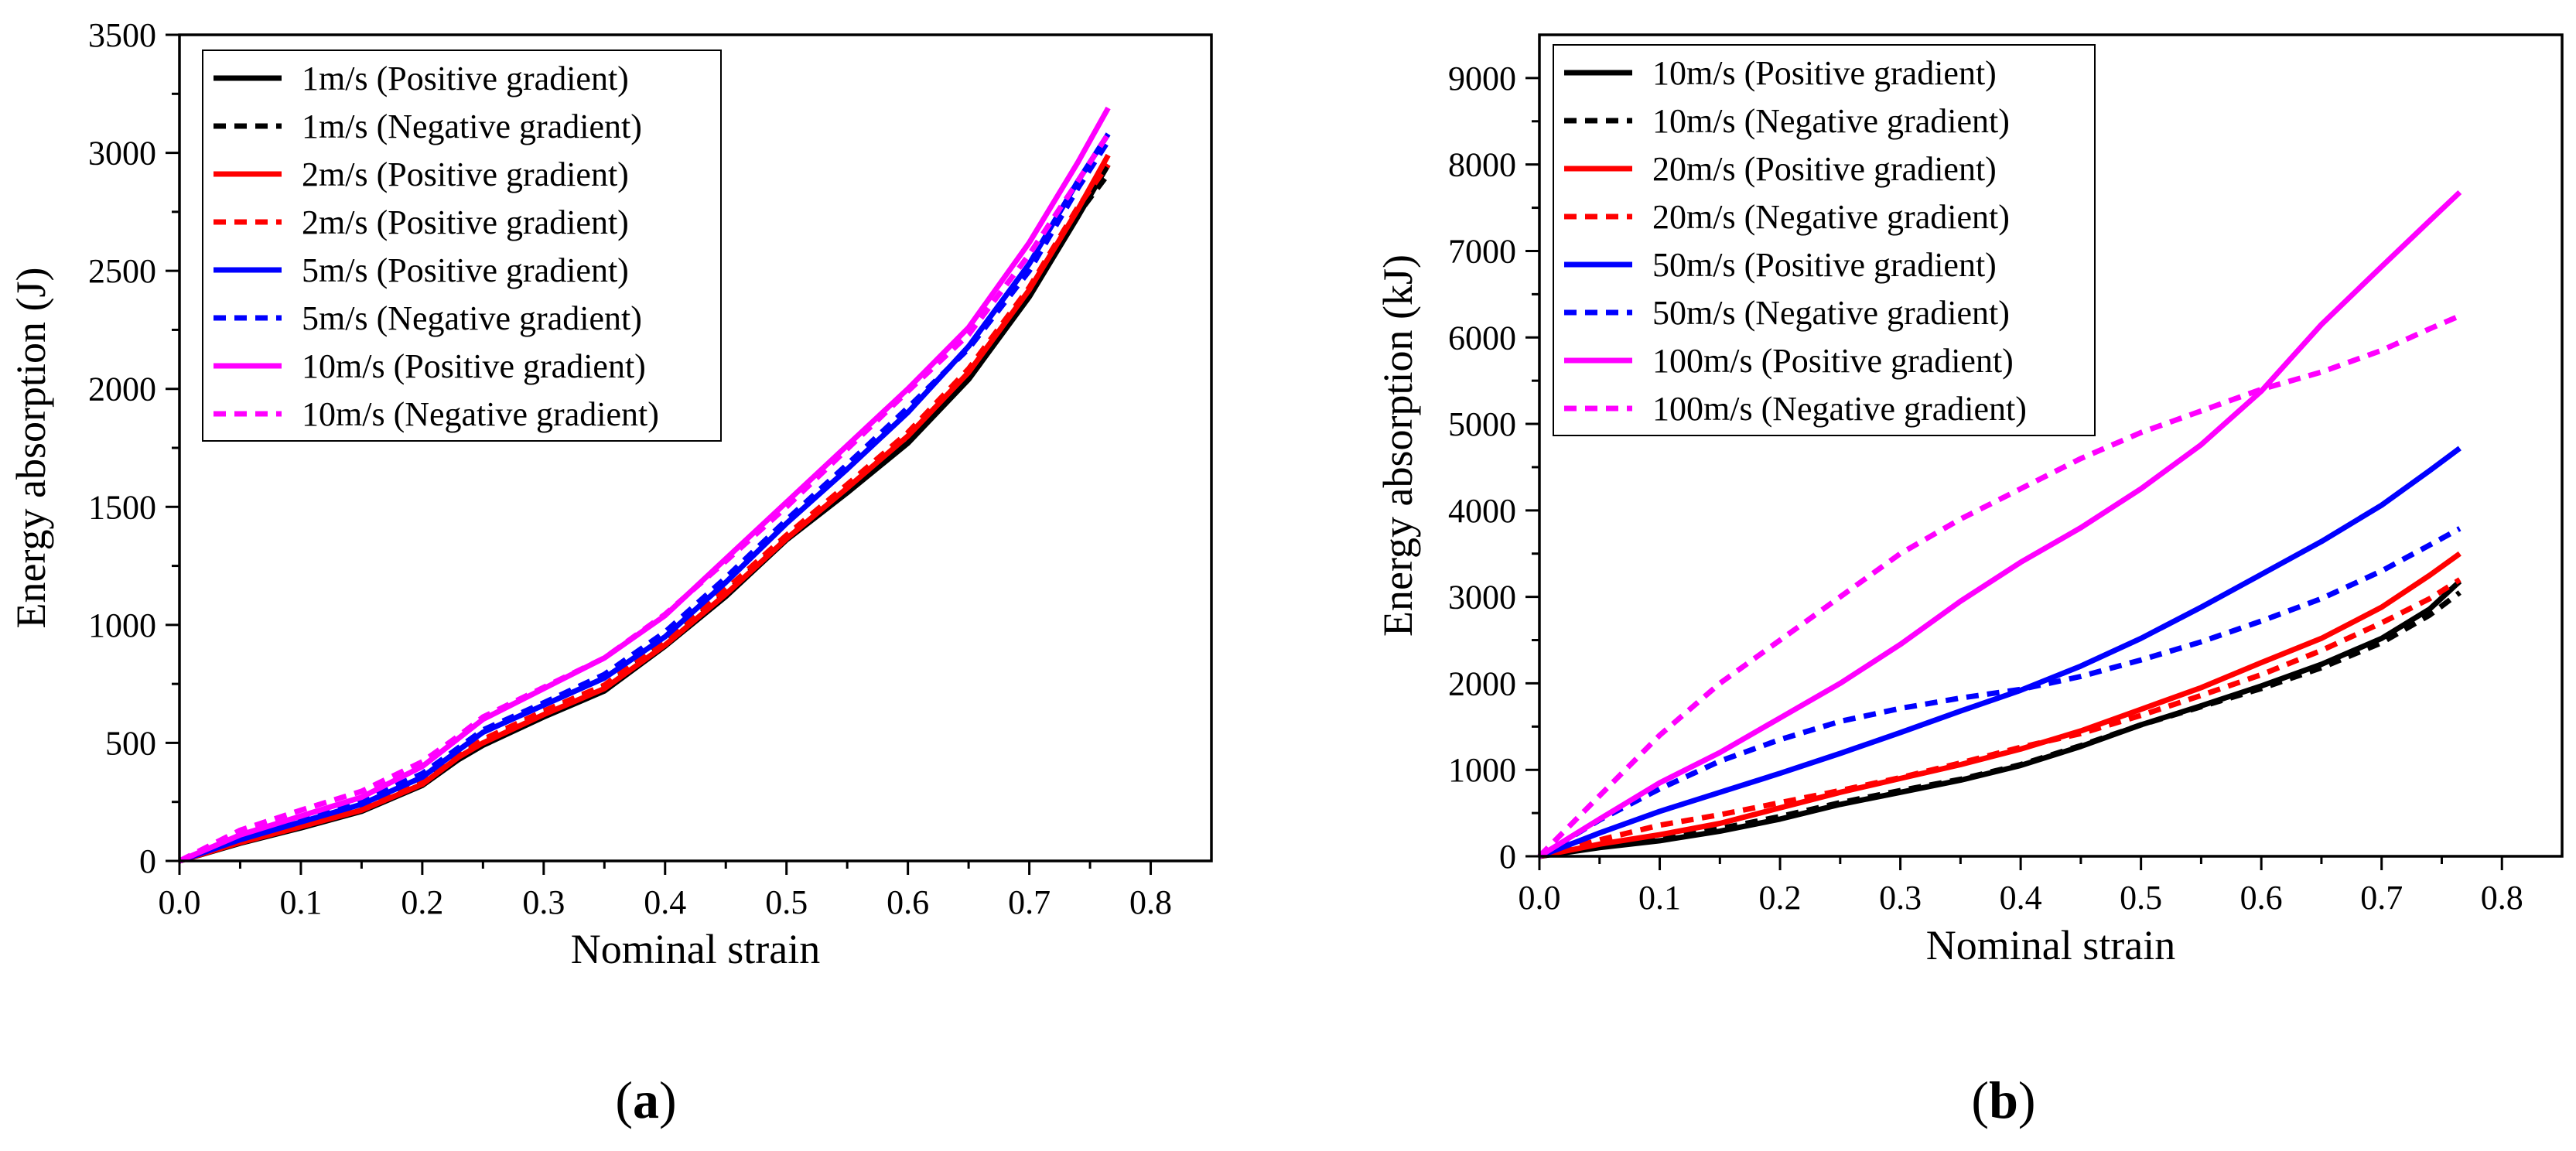  I want to click on legend-label-0: 1m/s (Positive gradient), so click(466, 78).